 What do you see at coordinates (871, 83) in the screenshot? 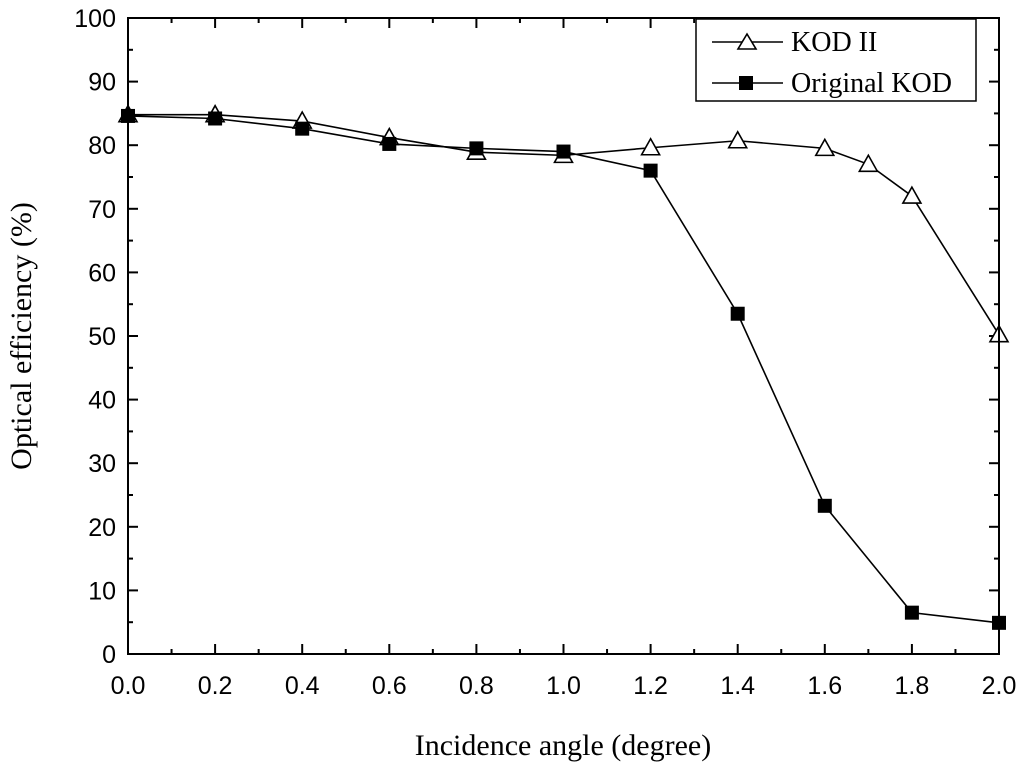
I see `legend-label-original-kod: Original KOD` at bounding box center [871, 83].